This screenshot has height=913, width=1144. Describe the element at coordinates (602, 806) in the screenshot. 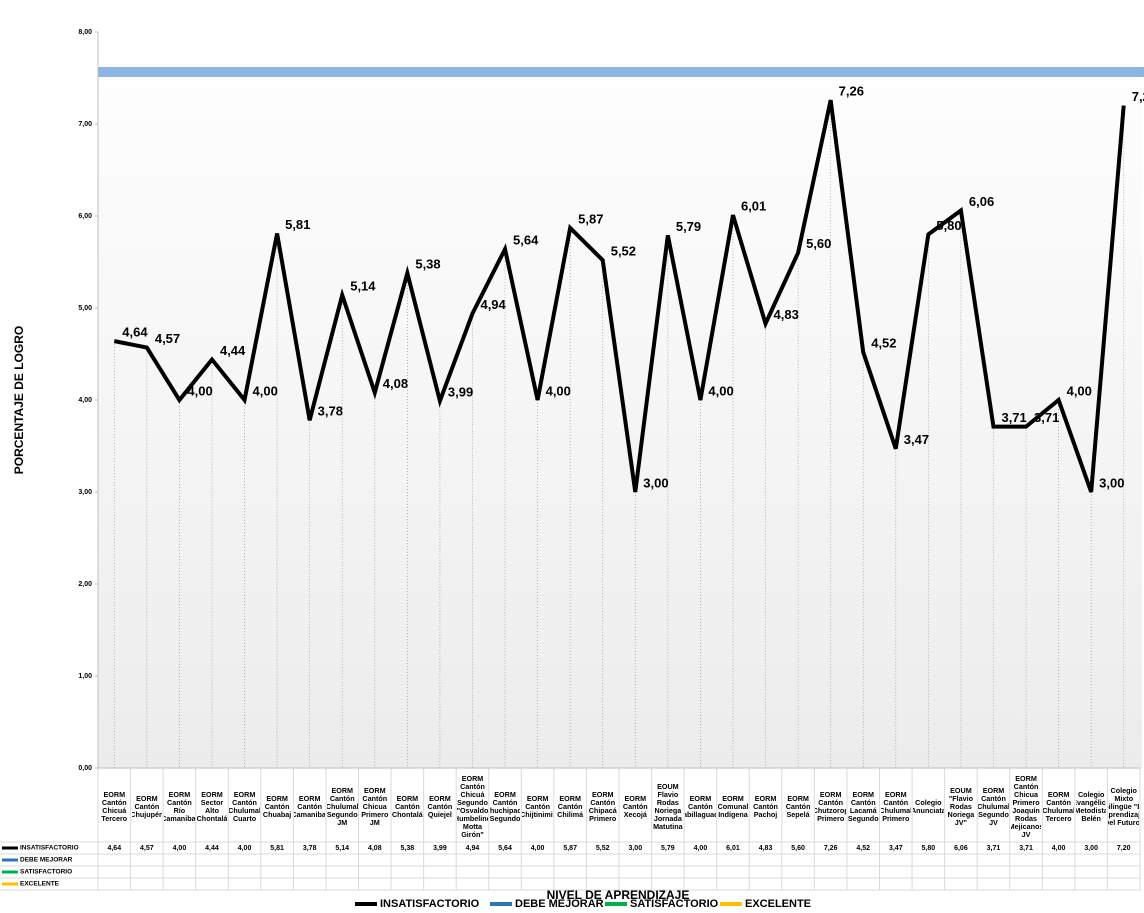

I see `x-tick-label: EORM Cantón Chipacá Primero` at that location.